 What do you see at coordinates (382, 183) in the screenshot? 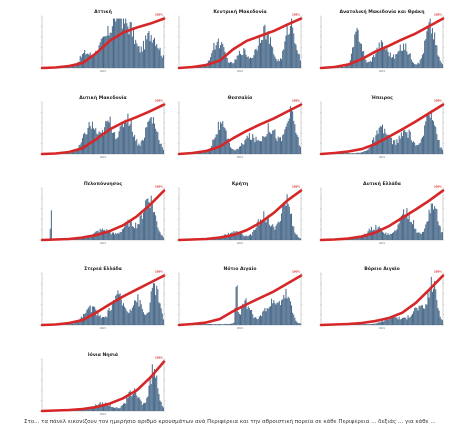
I see `panel-title: Δυτική Ελλάδα` at bounding box center [382, 183].